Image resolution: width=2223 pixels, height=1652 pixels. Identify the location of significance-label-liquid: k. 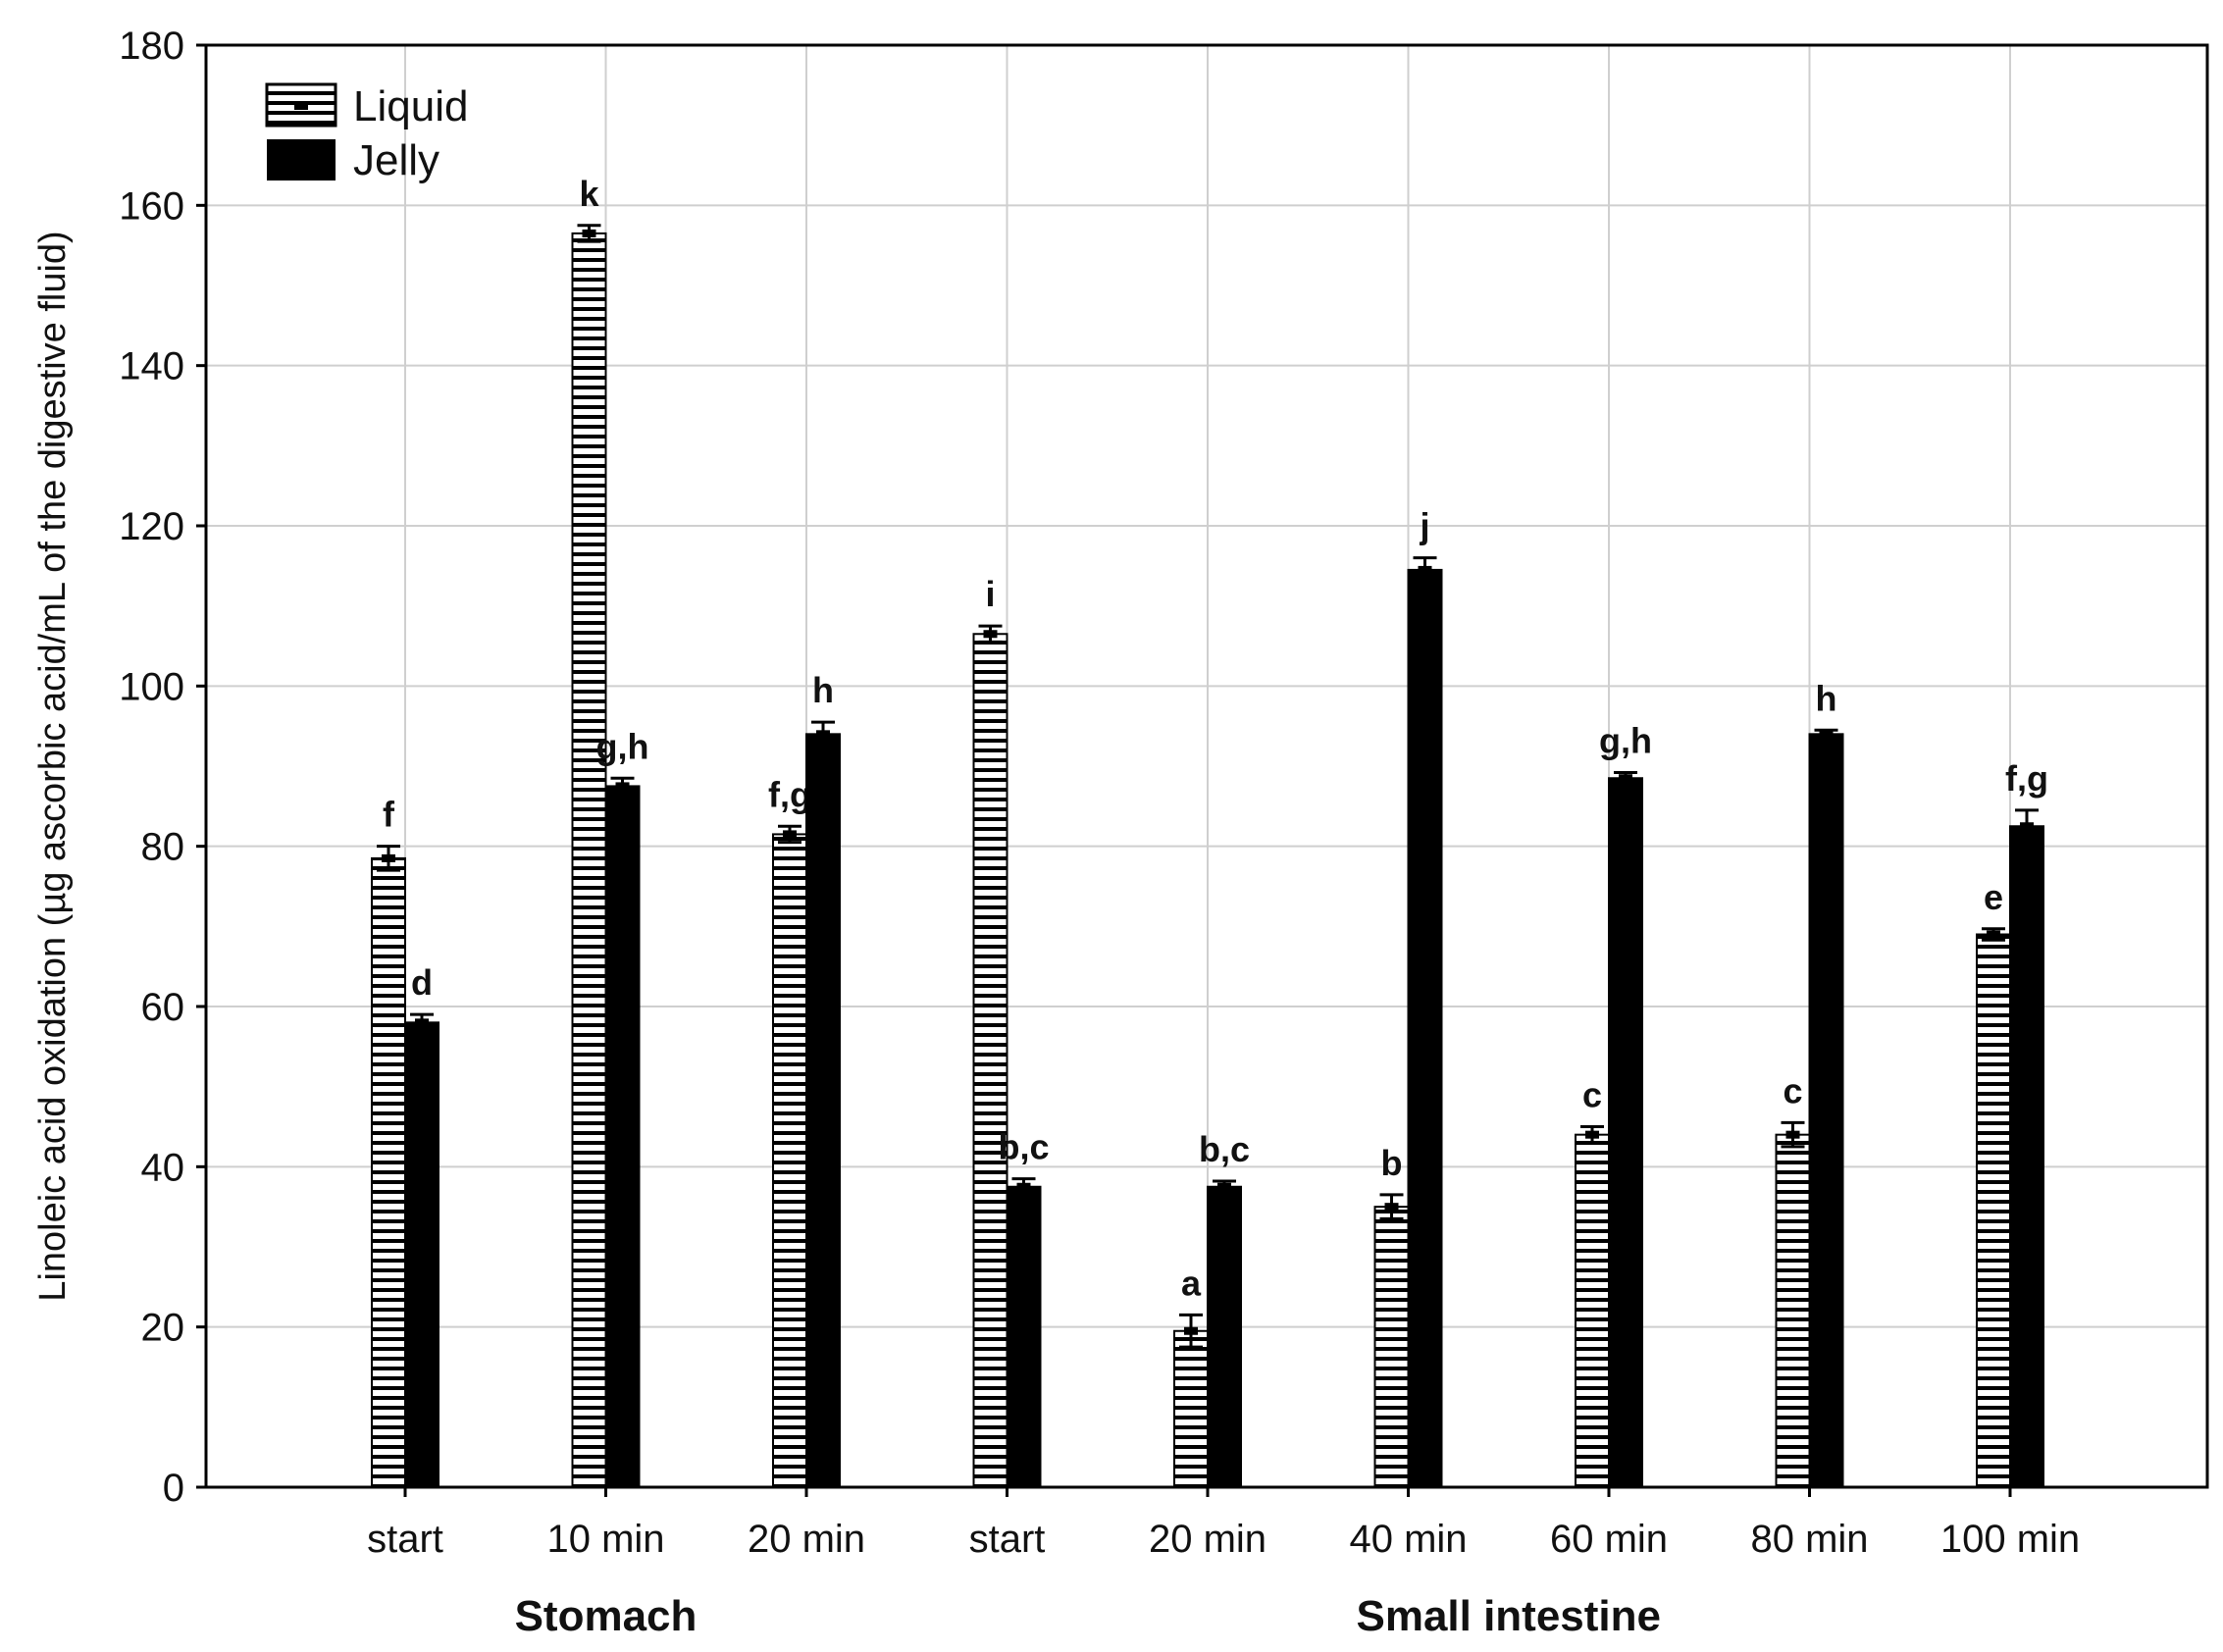
(589, 194).